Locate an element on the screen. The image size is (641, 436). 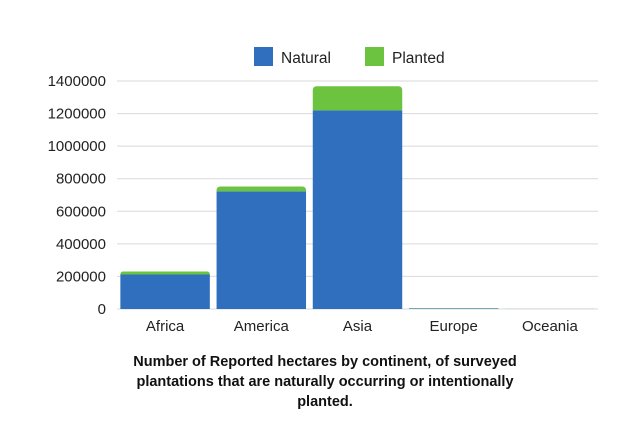
legend-label-natural: Natural is located at coordinates (306, 58).